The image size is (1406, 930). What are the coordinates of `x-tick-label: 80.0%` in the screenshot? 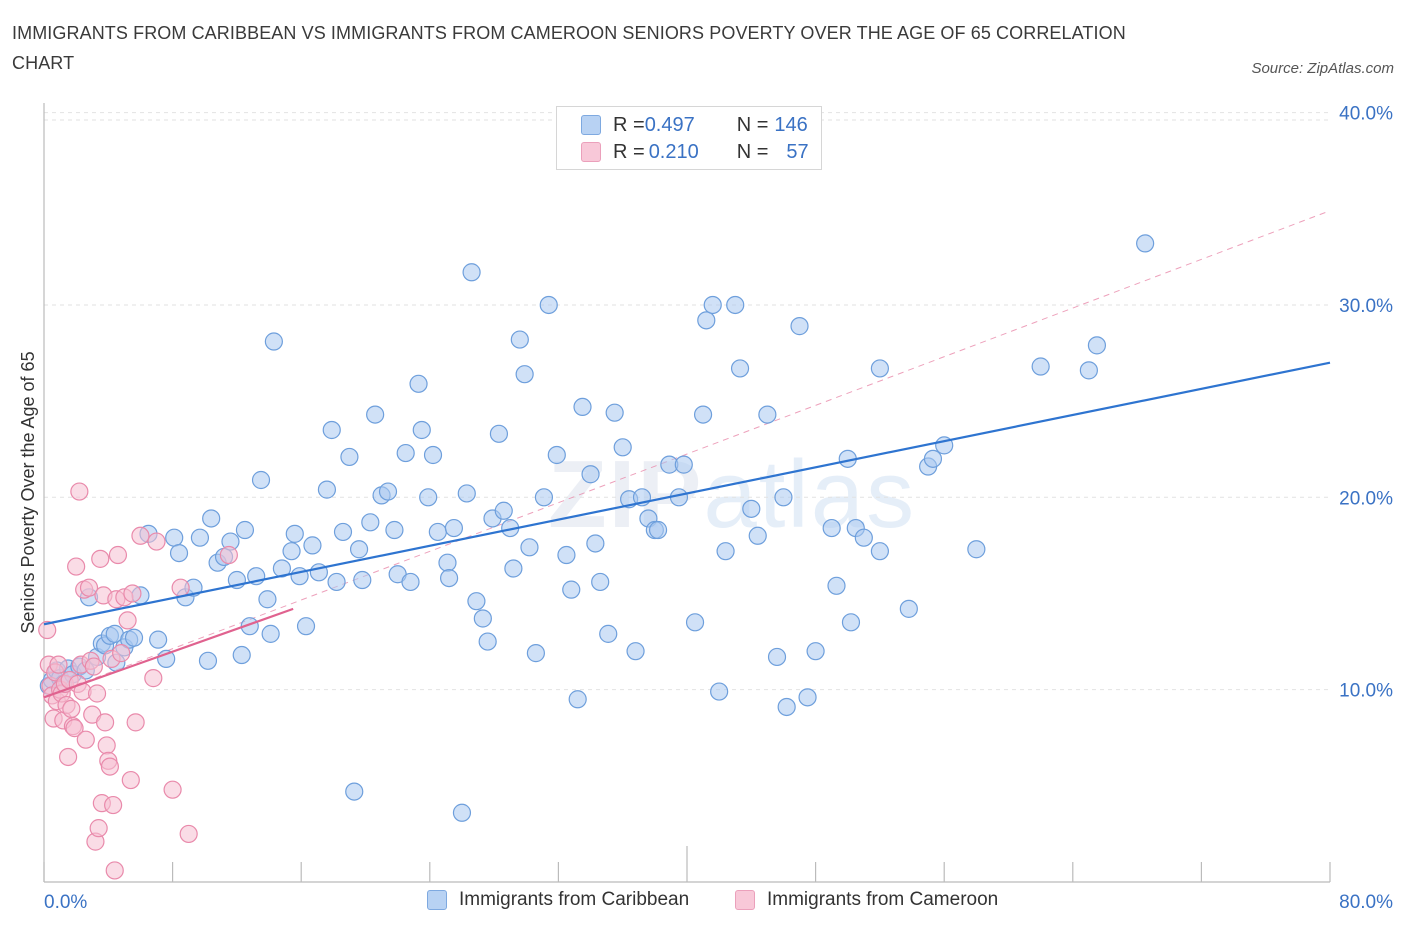 It's located at (1366, 902).